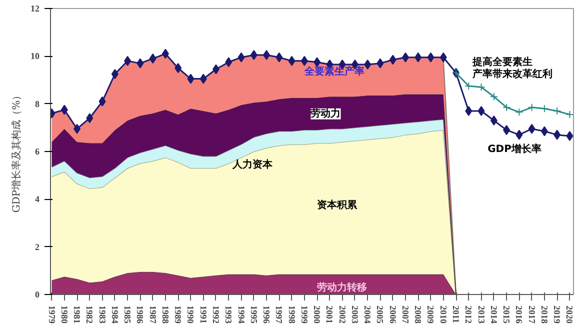 The width and height of the screenshot is (583, 336). I want to click on x-tick-label: 1990, so click(191, 315).